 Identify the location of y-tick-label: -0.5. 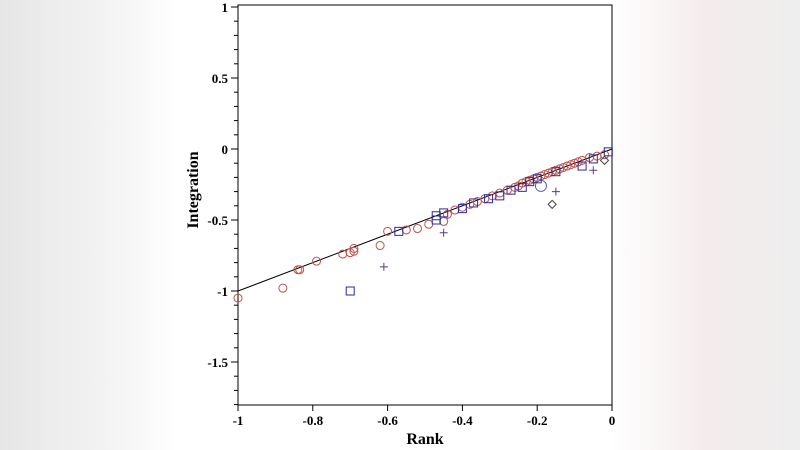
(217, 220).